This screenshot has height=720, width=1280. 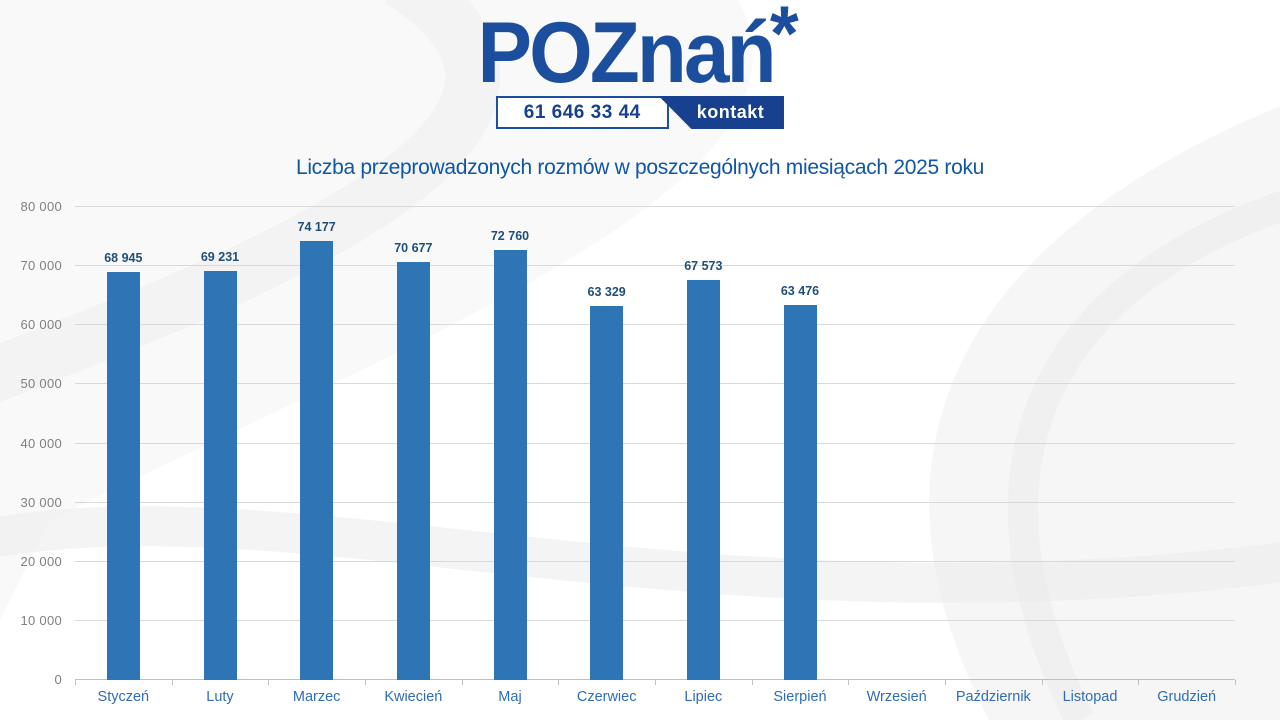 What do you see at coordinates (703, 697) in the screenshot?
I see `x-axis-label: Lipiec` at bounding box center [703, 697].